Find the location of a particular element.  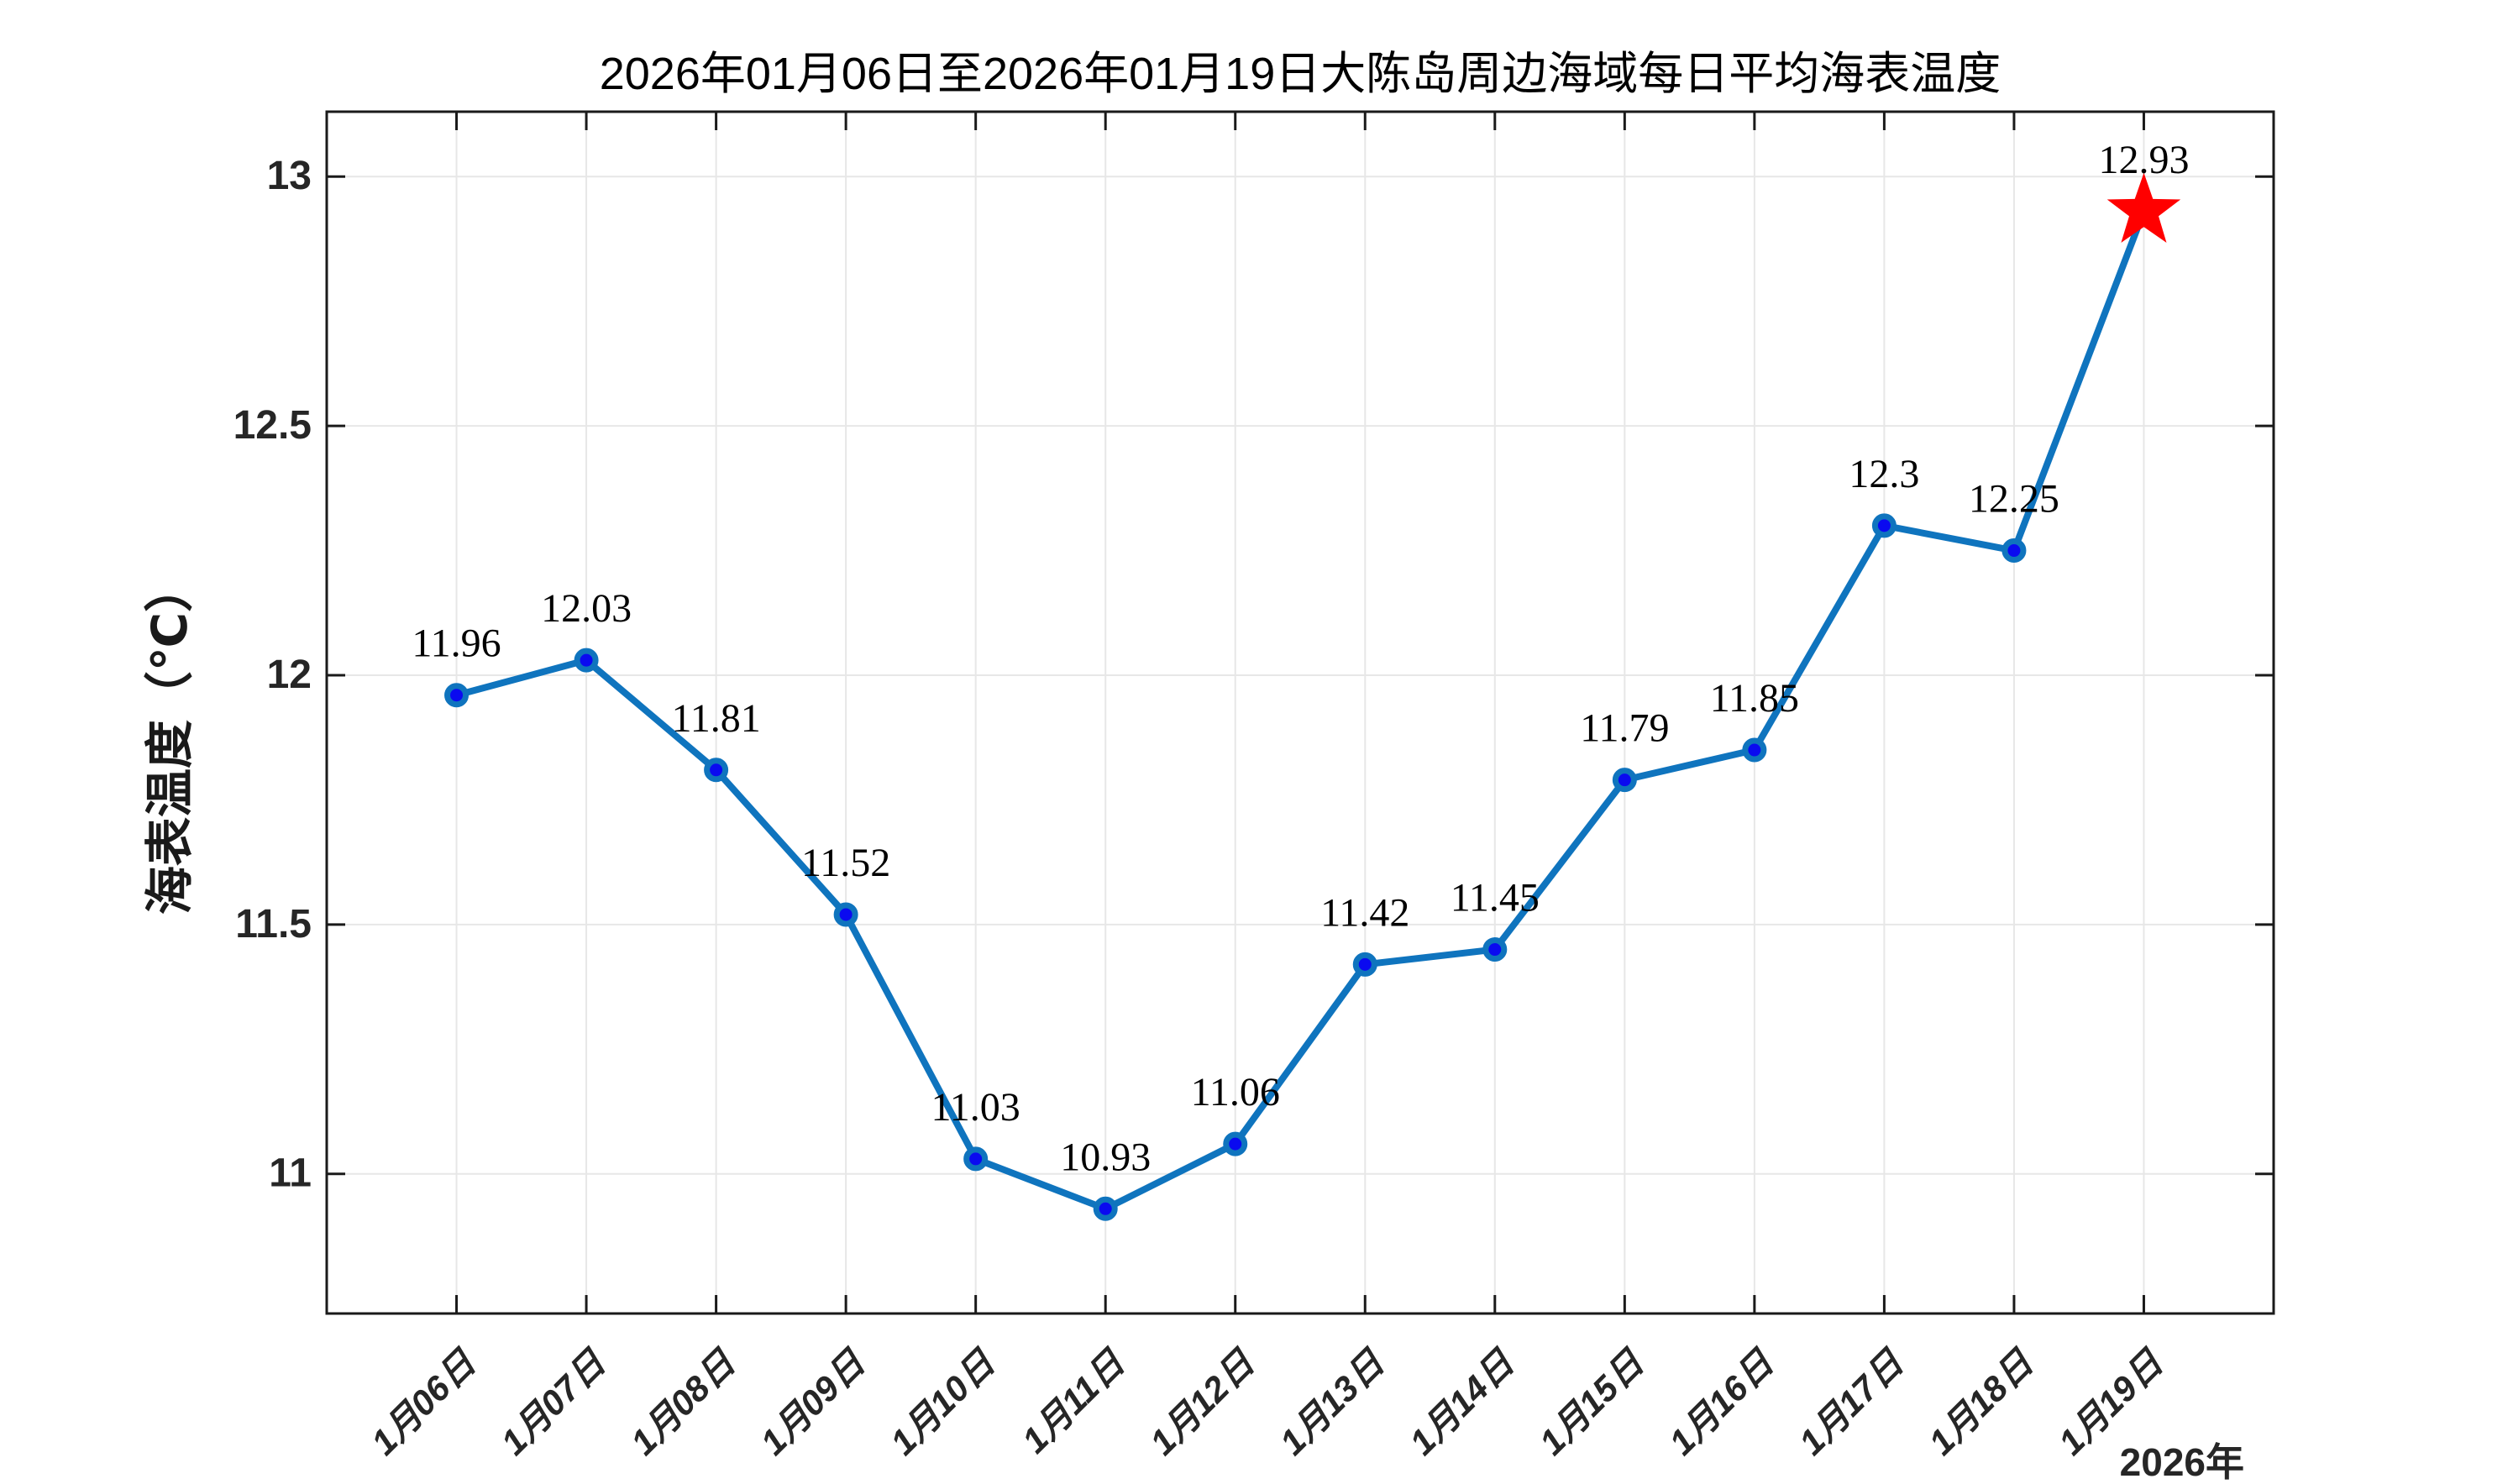

point-value-label: 12.93 is located at coordinates (2143, 160).